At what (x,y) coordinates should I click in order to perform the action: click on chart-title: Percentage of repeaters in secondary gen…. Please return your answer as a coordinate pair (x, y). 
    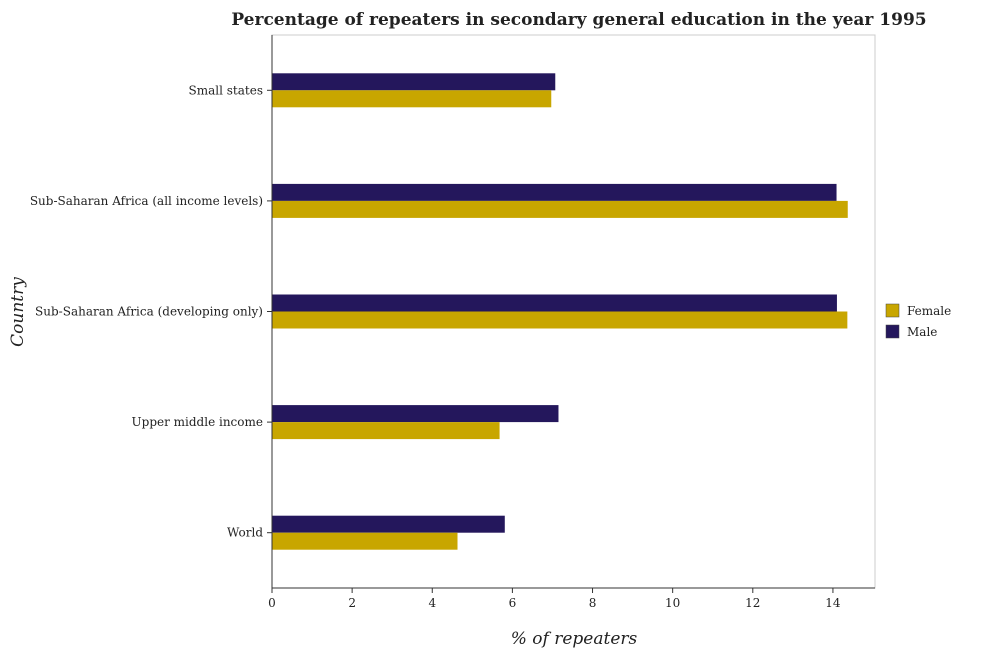
    Looking at the image, I should click on (578, 20).